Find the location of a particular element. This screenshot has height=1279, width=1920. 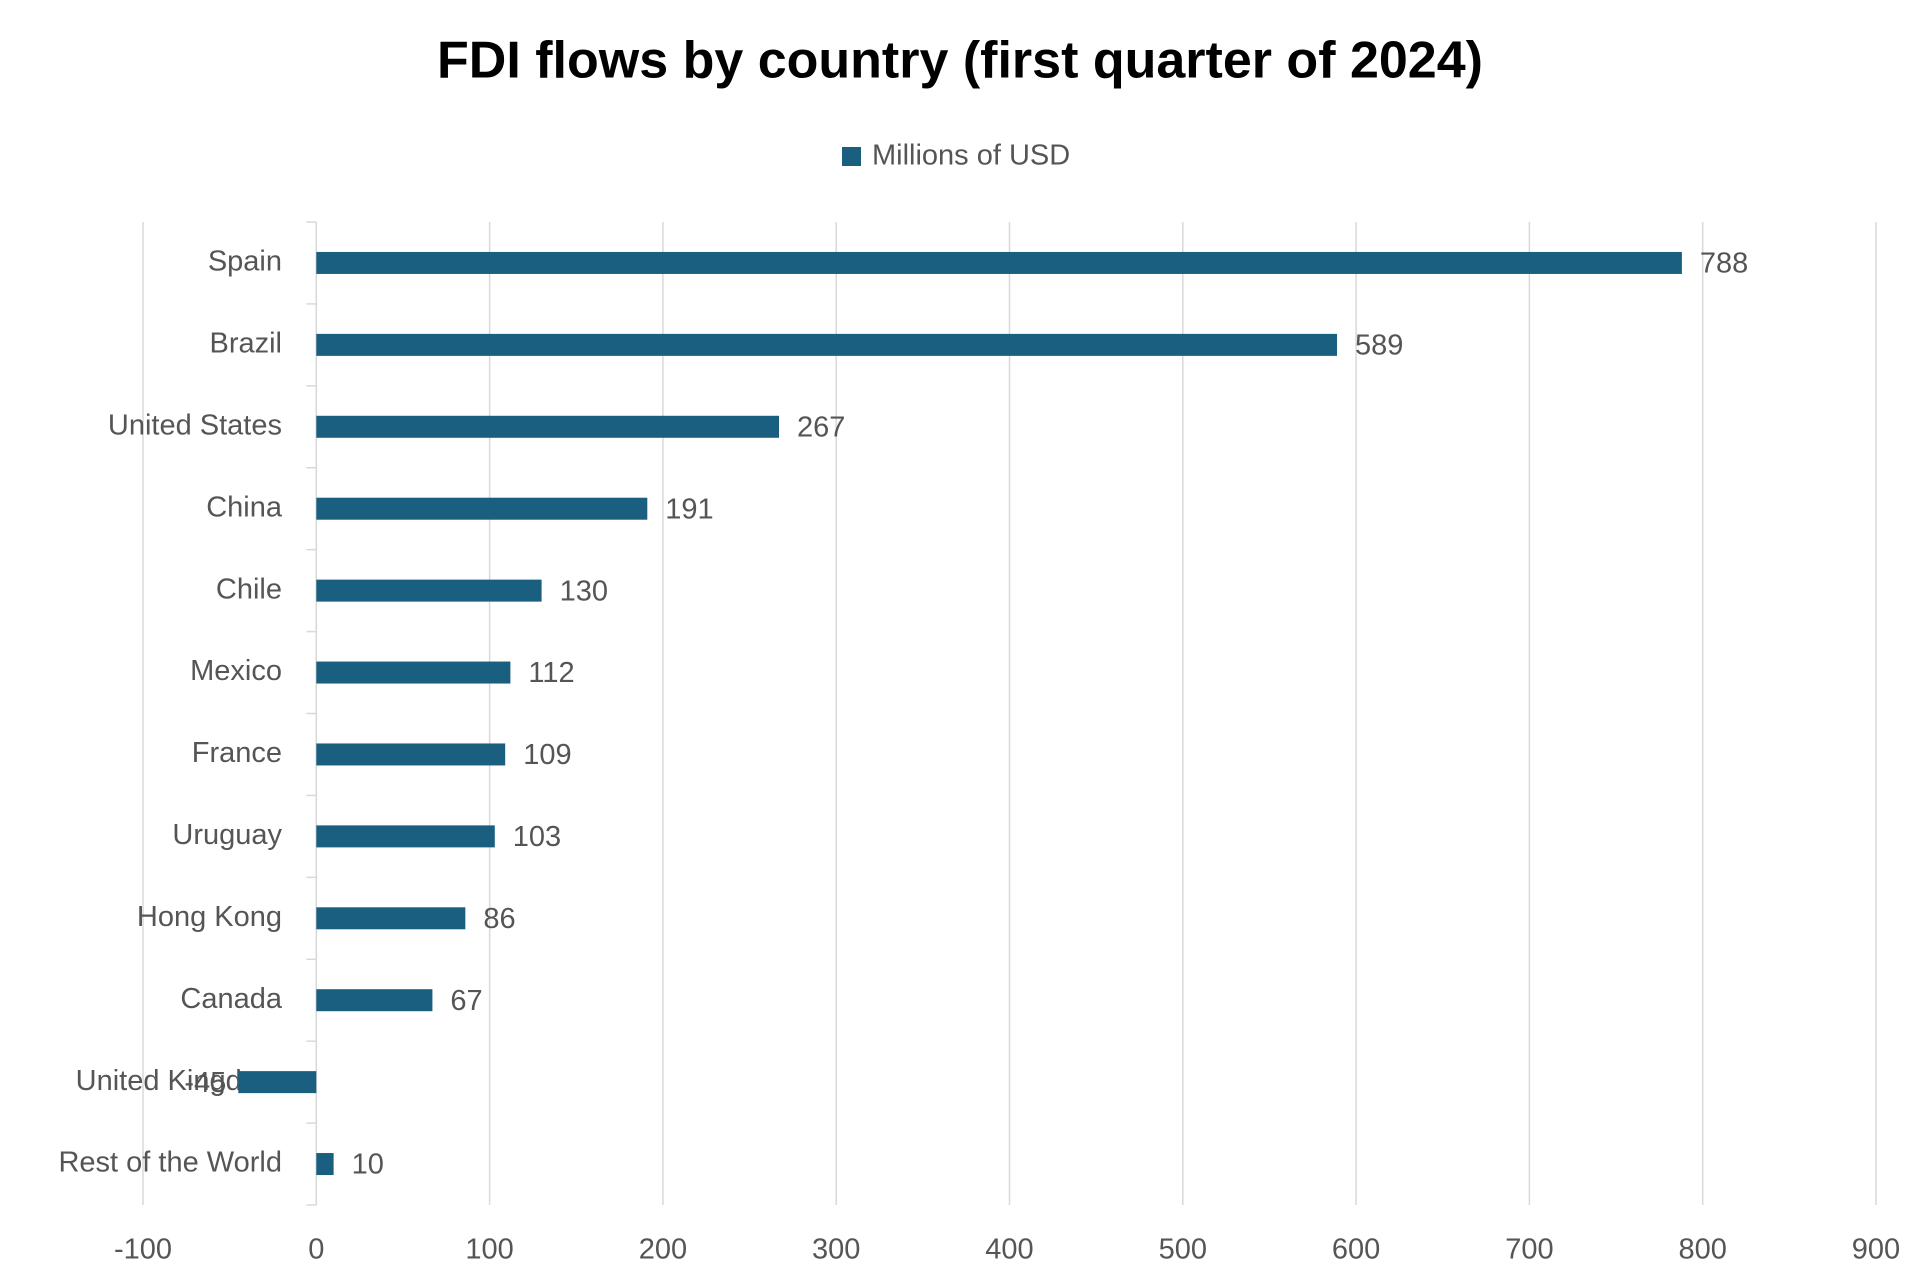

y-tick-label: Uruguay is located at coordinates (227, 835).